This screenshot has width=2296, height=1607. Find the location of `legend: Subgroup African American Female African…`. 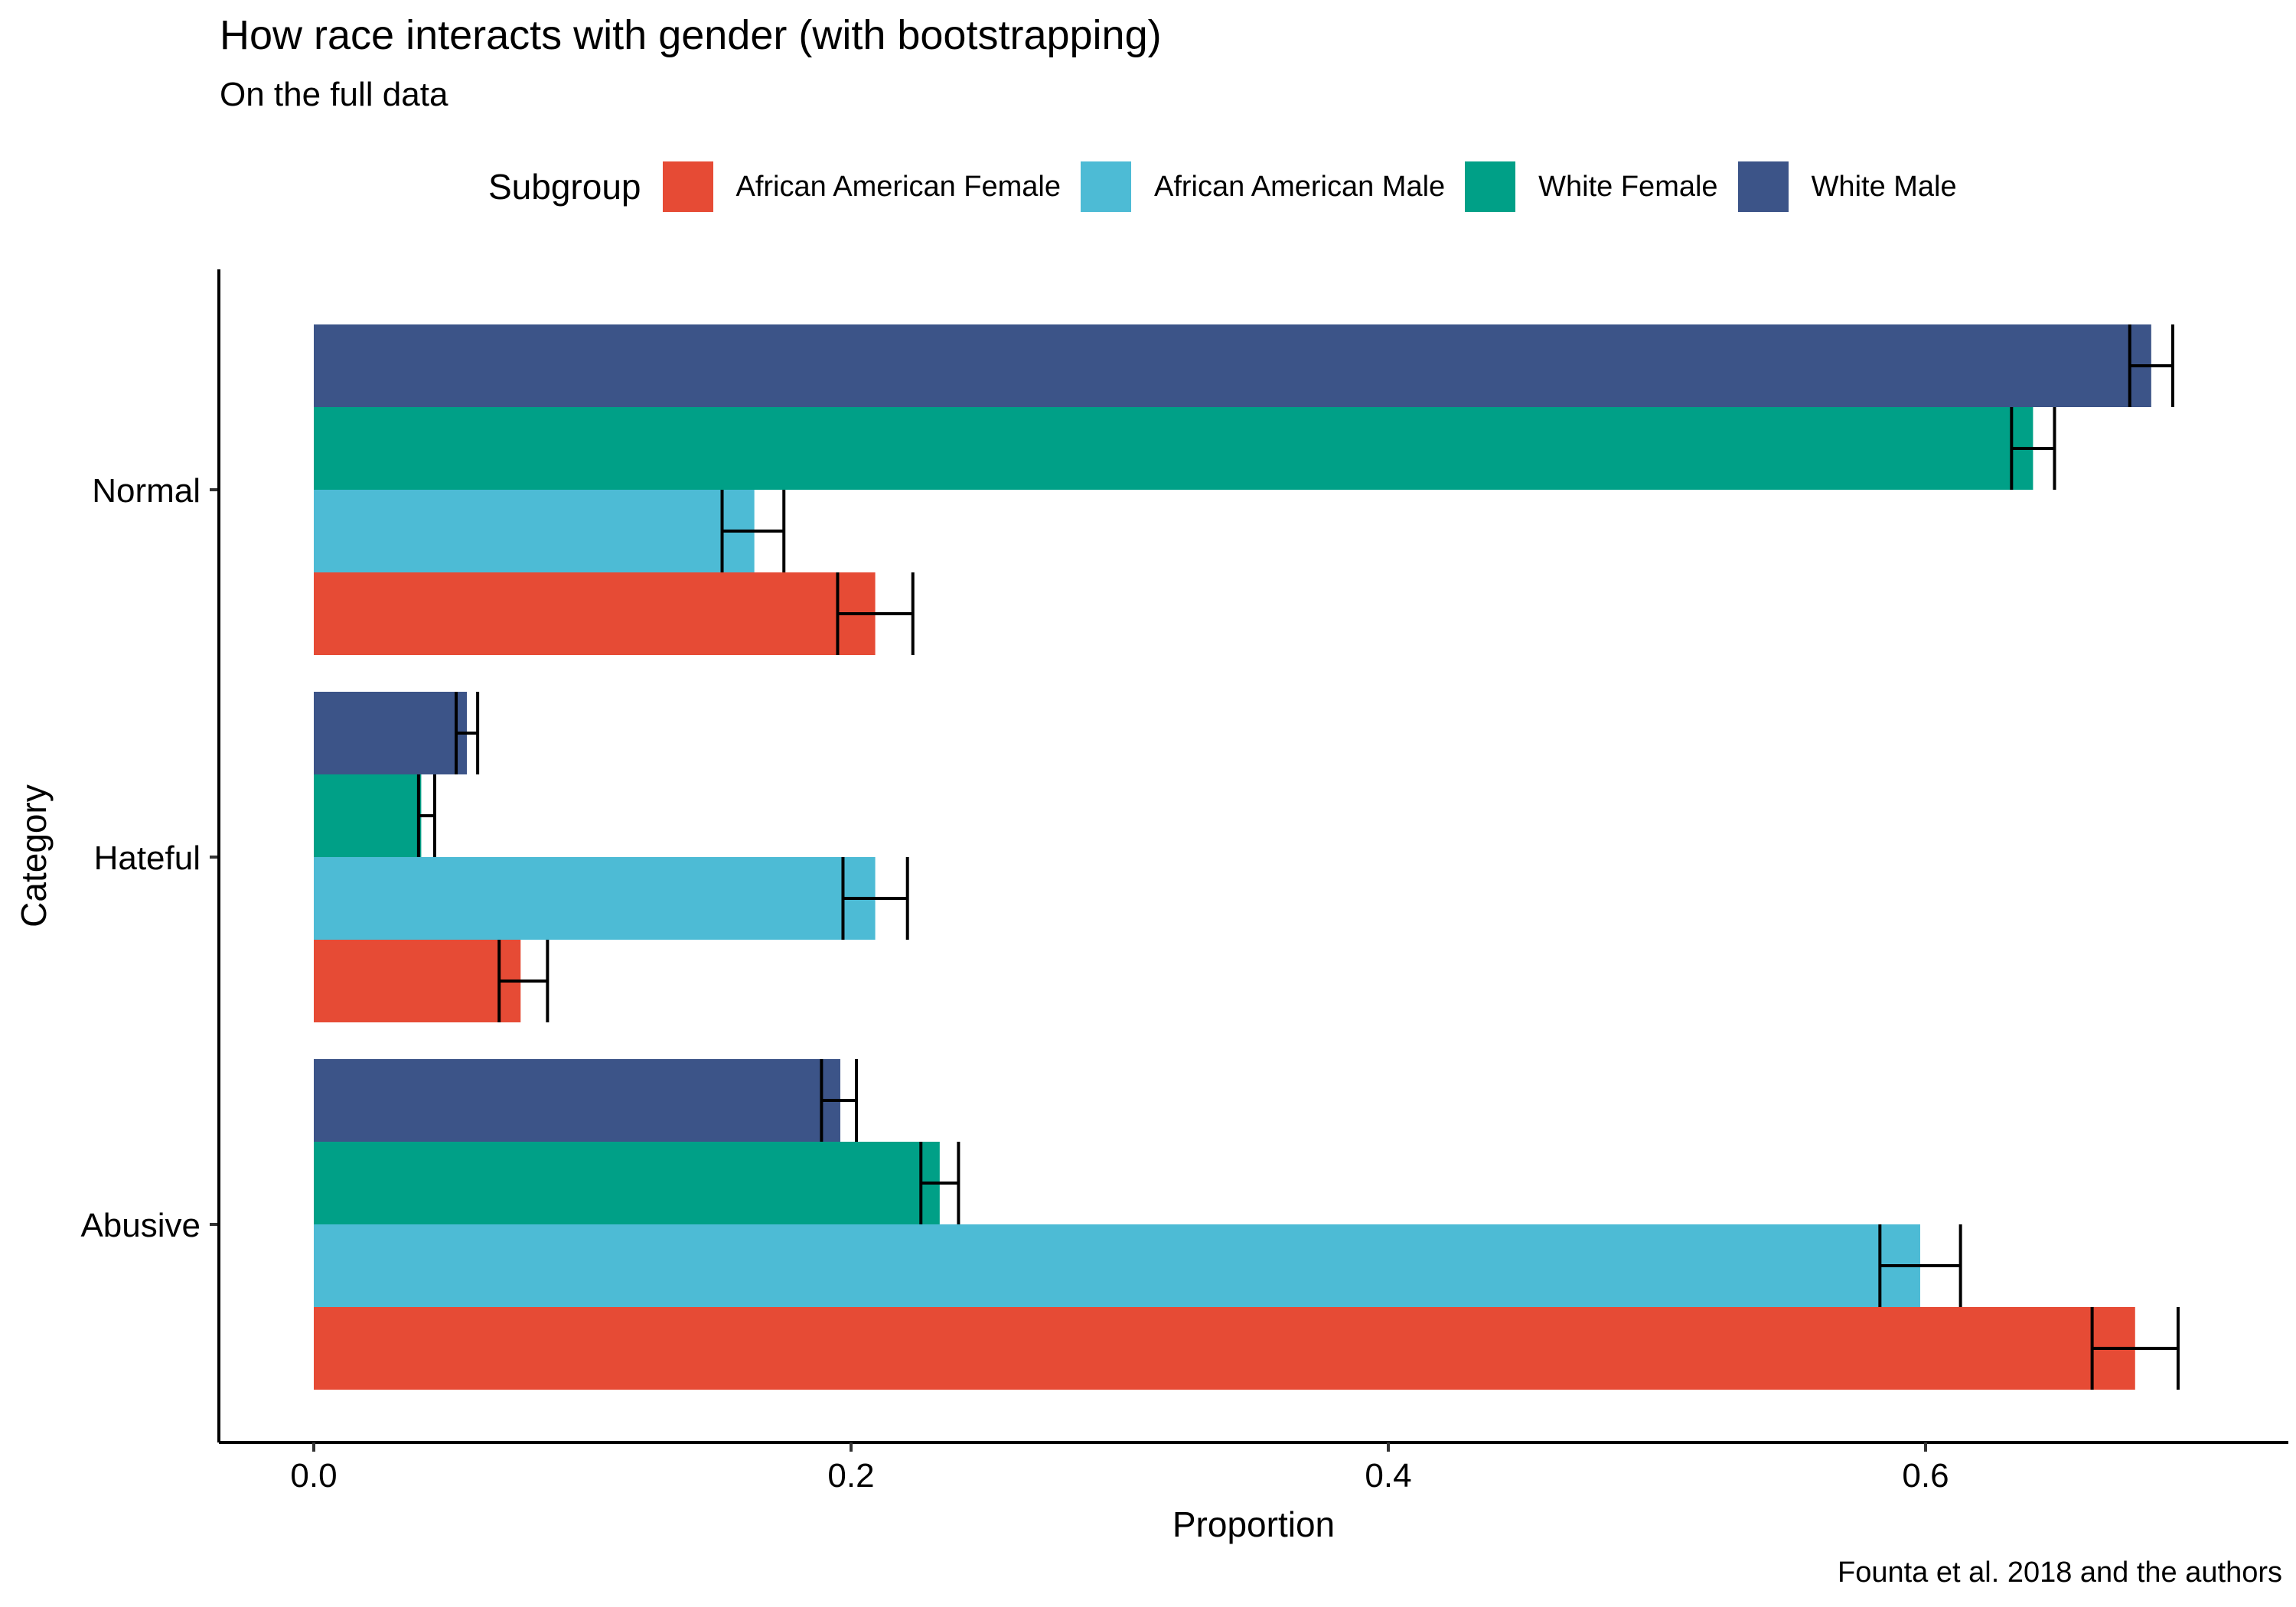

legend: Subgroup African American Female African… is located at coordinates (1232, 187).